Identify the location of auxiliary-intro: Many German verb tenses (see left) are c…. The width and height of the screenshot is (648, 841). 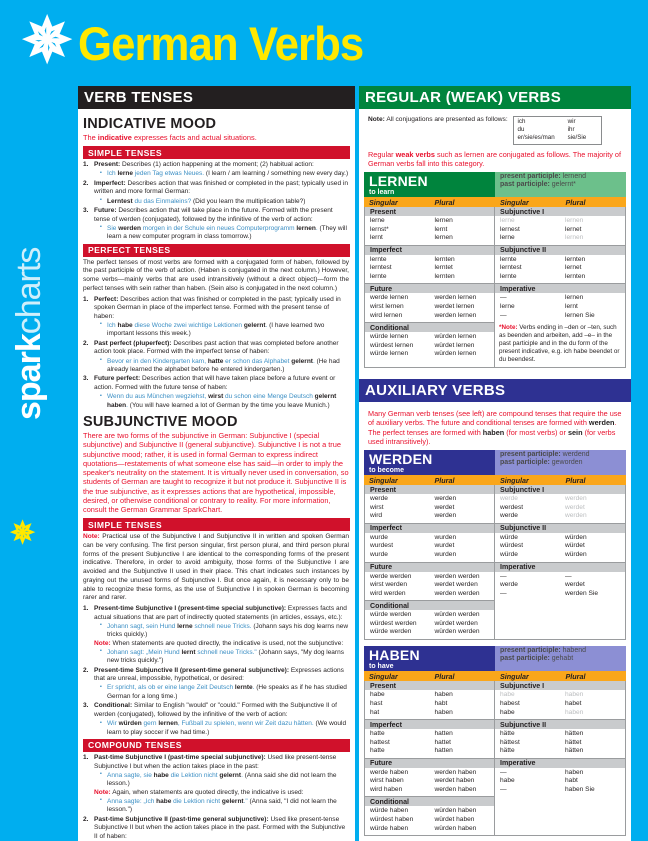
(495, 427).